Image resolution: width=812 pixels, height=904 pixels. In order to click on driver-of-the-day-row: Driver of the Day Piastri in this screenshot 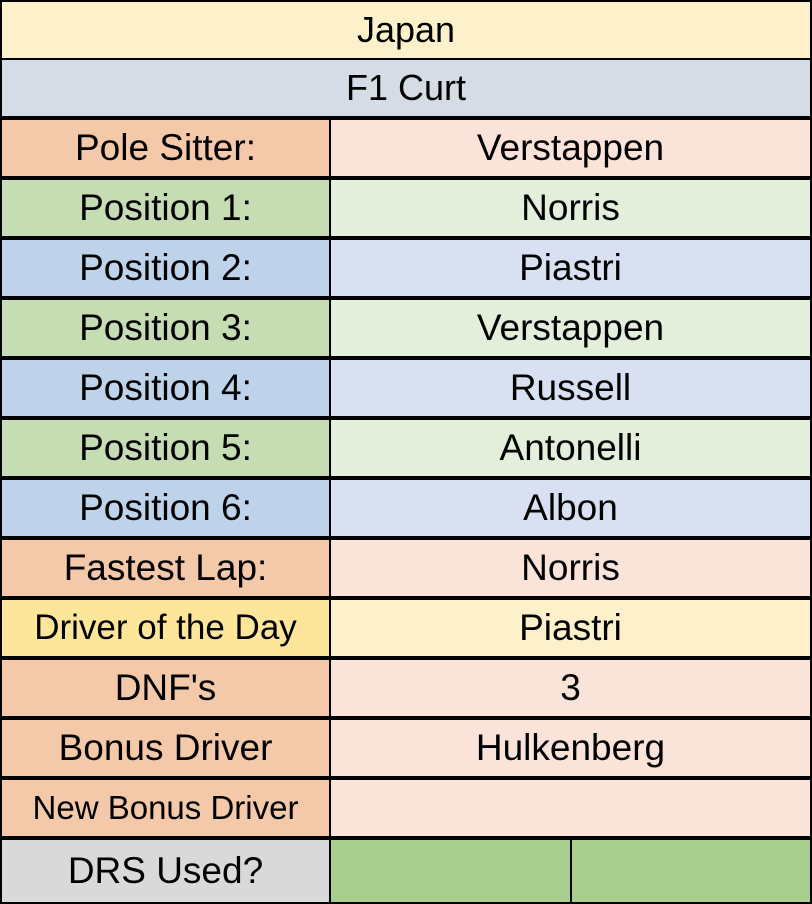, I will do `click(406, 628)`.